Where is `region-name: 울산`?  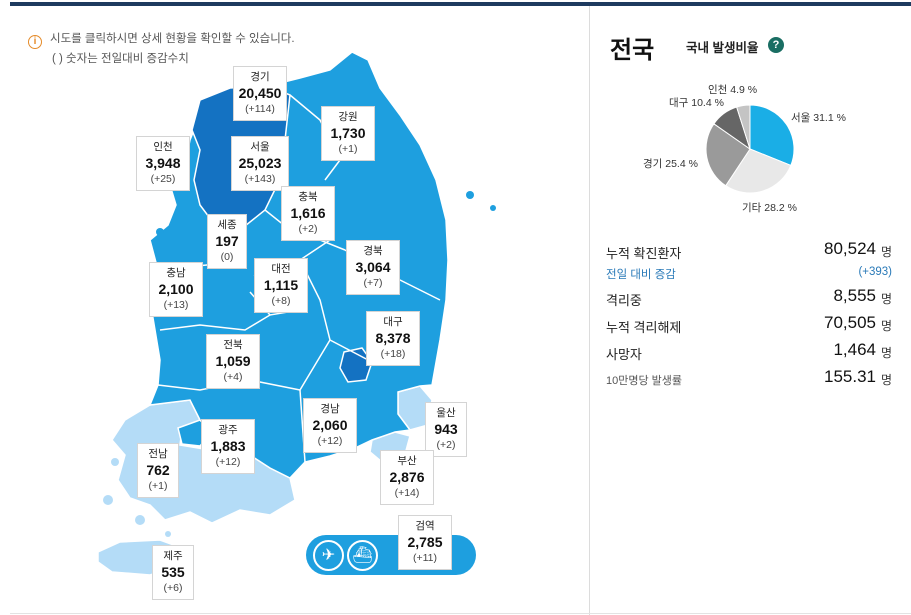
region-name: 울산 is located at coordinates (446, 413).